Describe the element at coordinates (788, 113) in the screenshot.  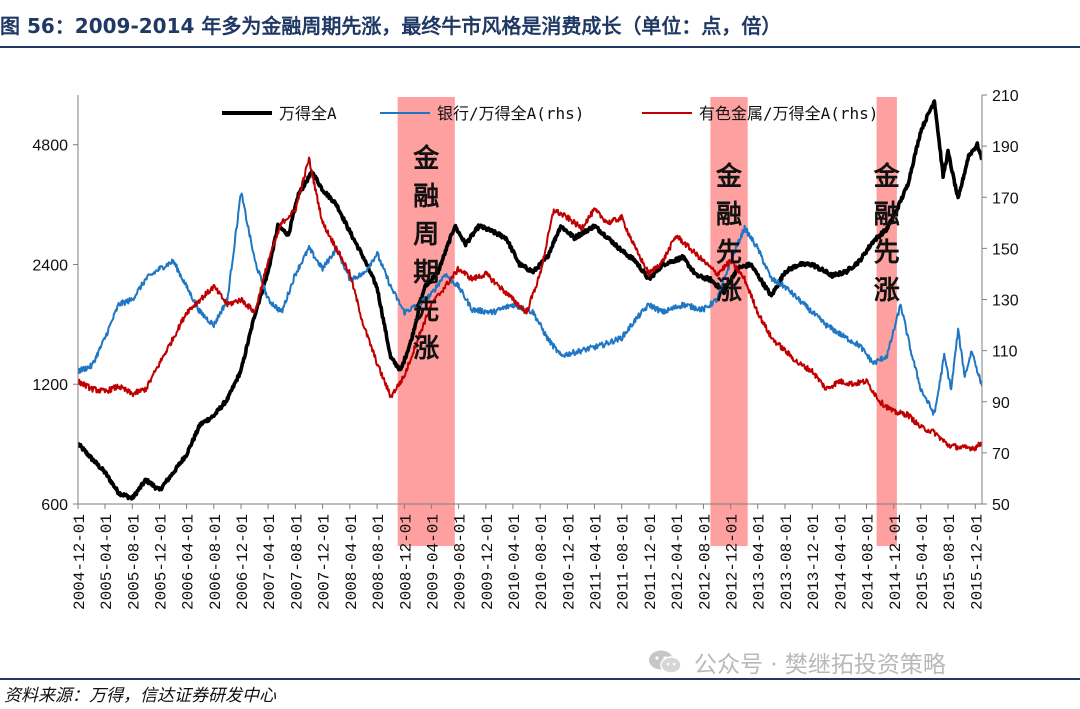
I see `legend-label-3: 有色金属/万得全A(rhs)` at that location.